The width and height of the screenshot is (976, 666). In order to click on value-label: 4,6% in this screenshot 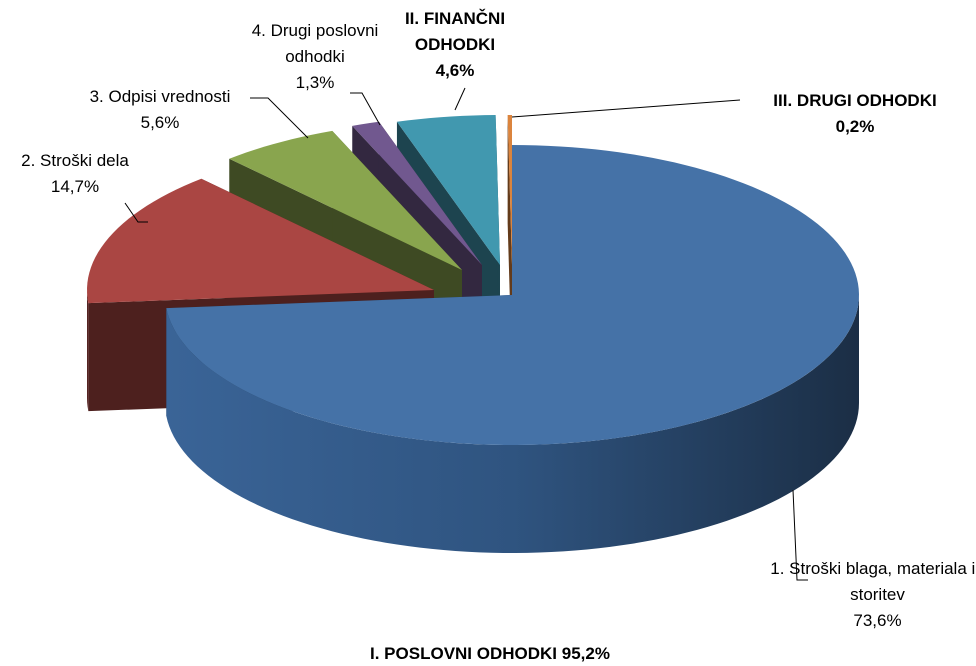, I will do `click(455, 70)`.